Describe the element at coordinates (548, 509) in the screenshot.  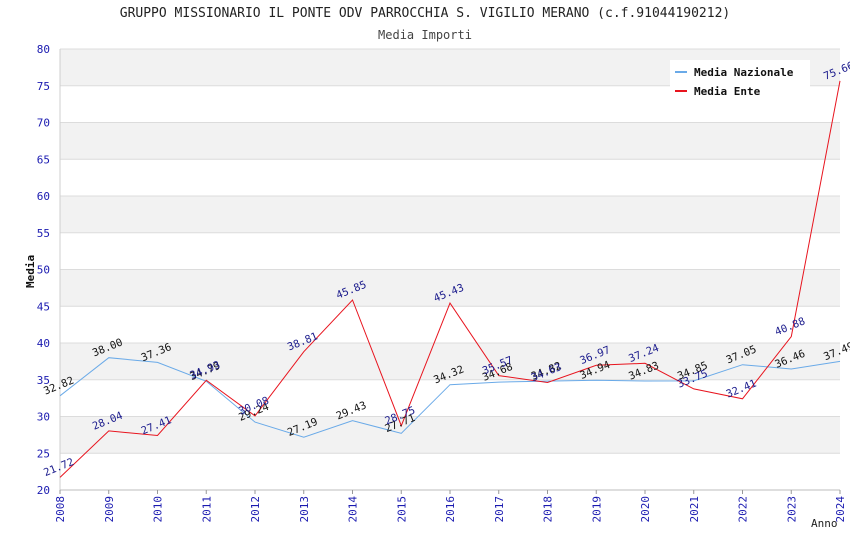
I see `x-tick-label: 2018` at that location.